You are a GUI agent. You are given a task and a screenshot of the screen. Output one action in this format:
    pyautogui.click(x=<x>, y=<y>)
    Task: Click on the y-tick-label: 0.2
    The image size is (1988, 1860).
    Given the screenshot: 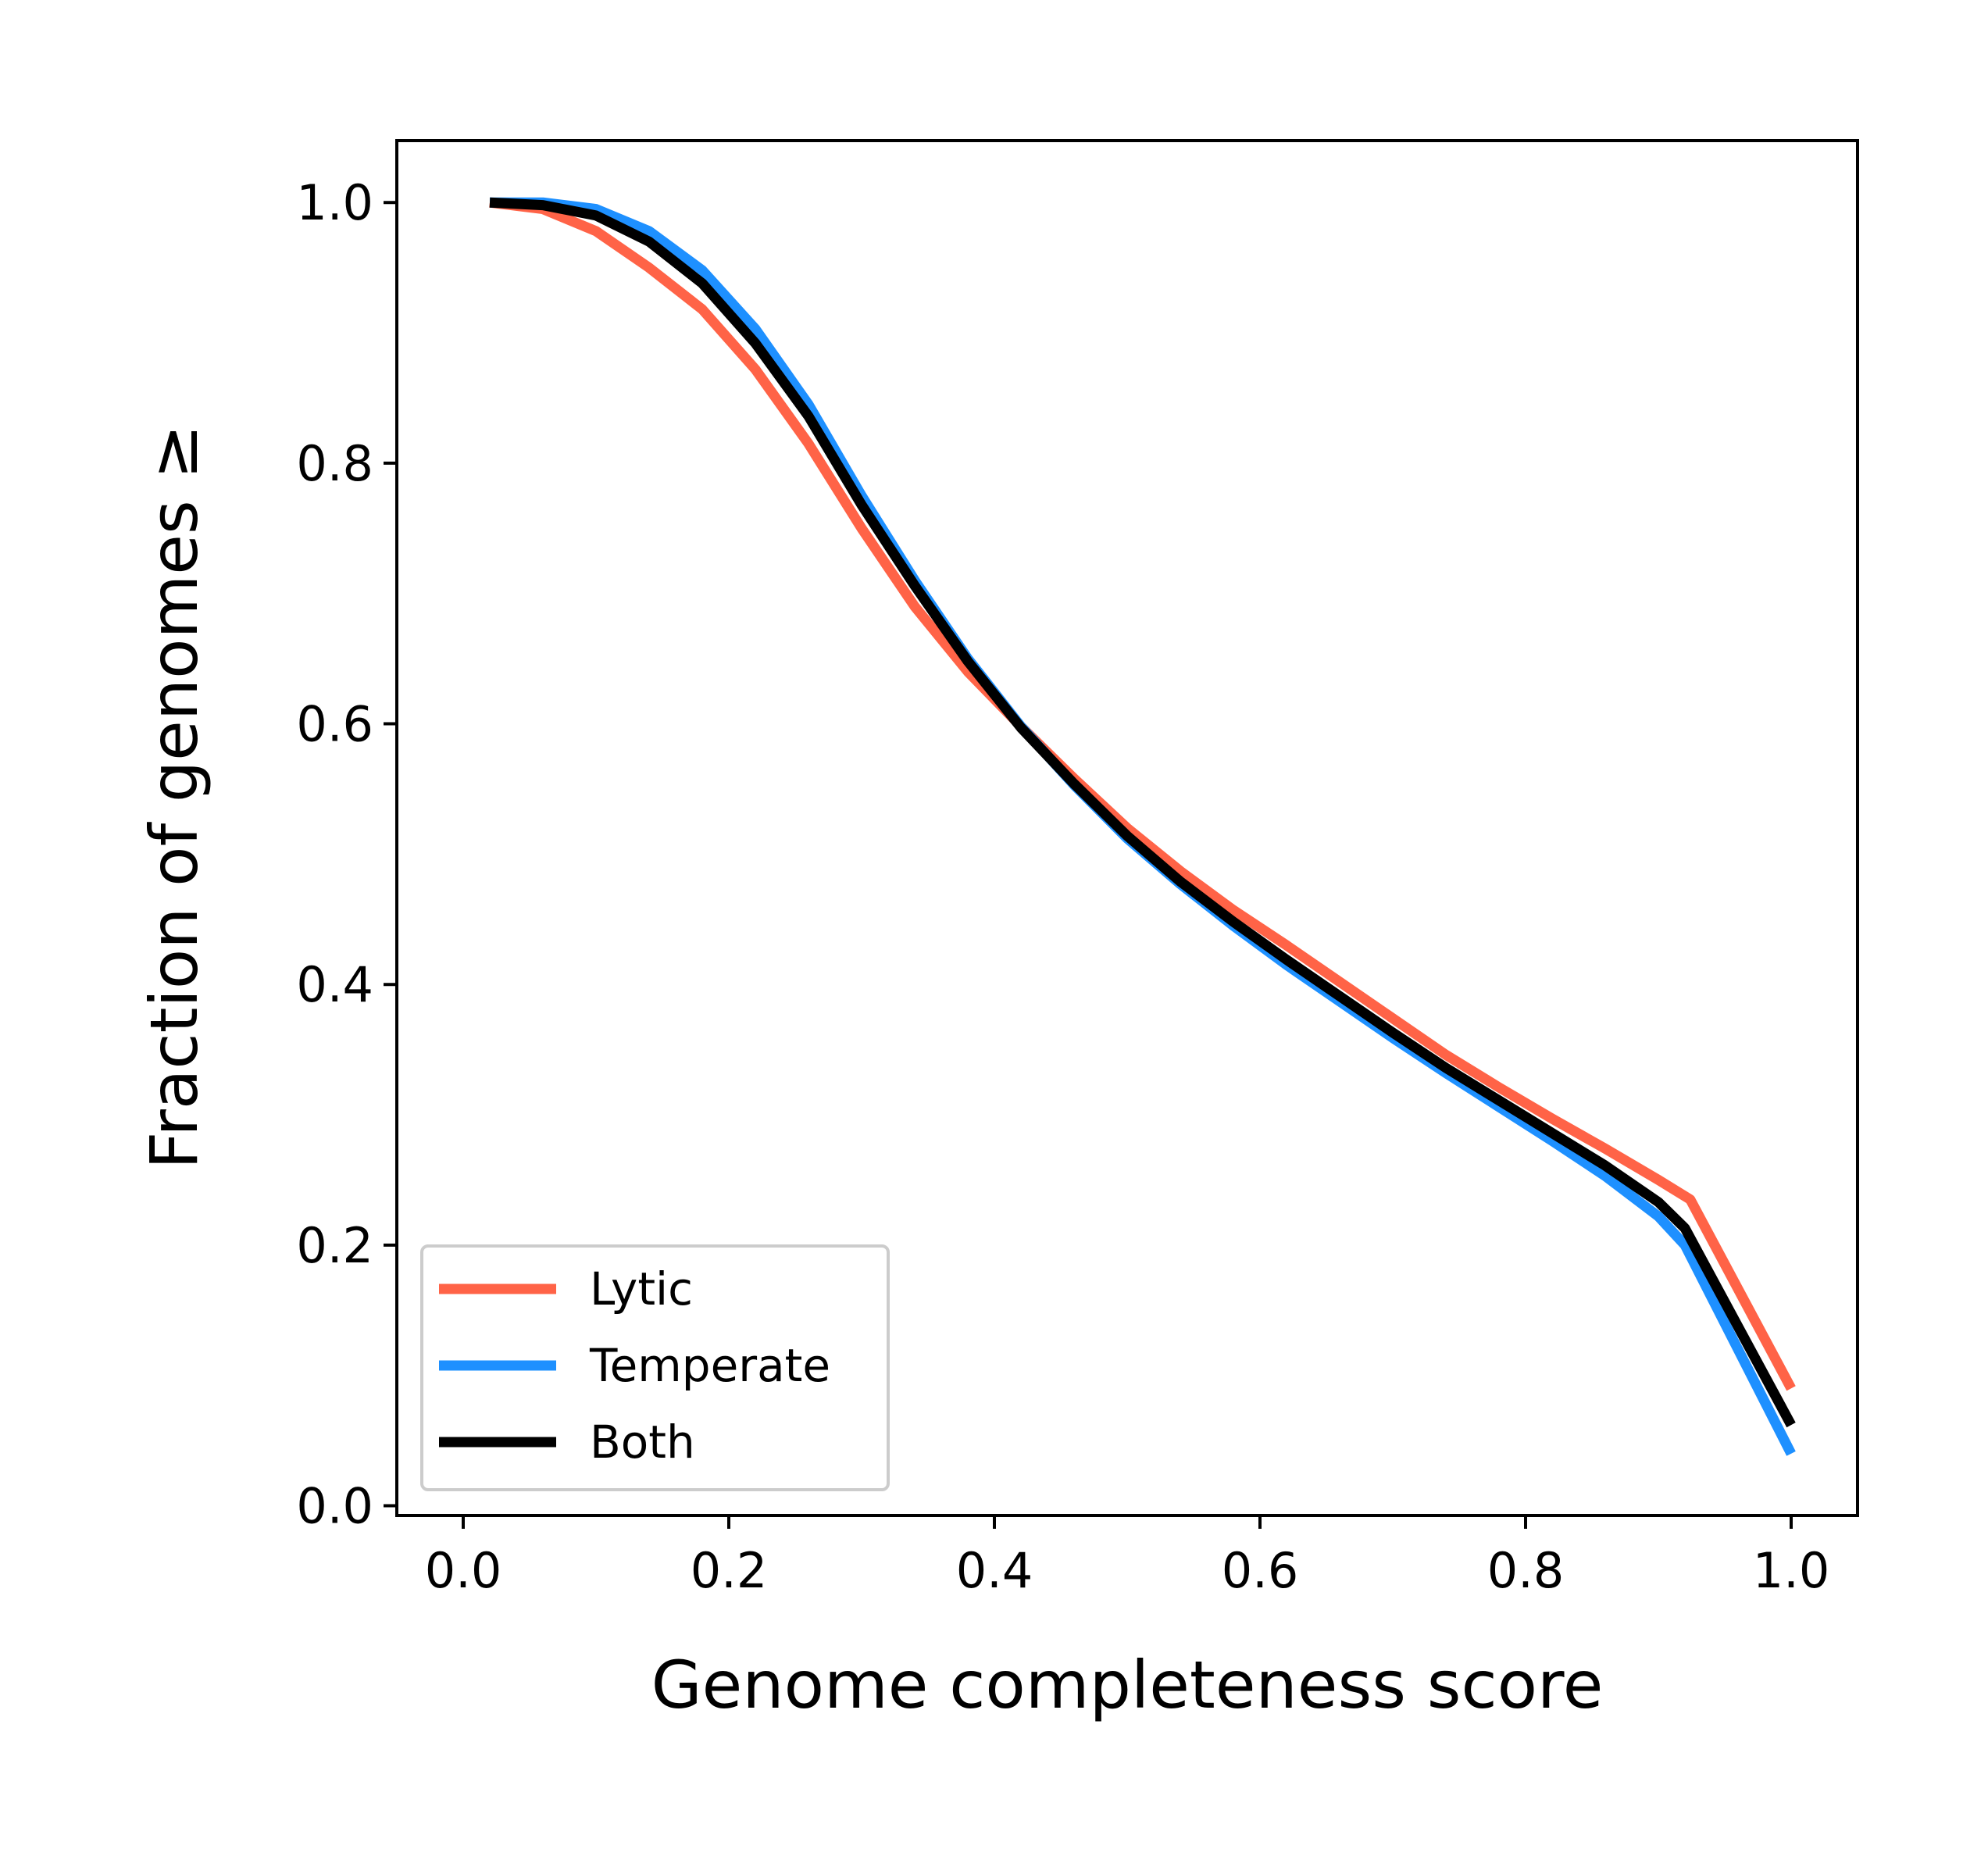 What is the action you would take?
    pyautogui.click(x=334, y=1245)
    